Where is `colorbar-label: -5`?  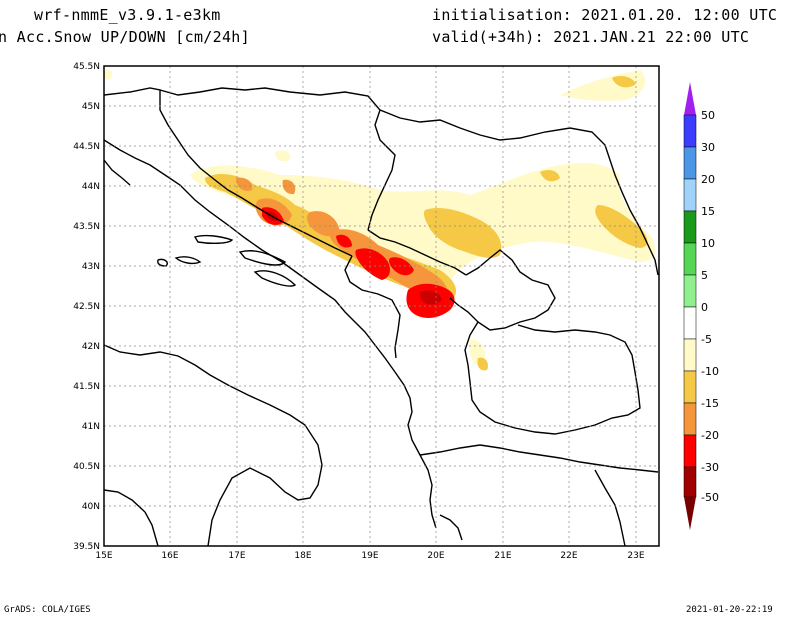
colorbar-label: -5 is located at coordinates (706, 339).